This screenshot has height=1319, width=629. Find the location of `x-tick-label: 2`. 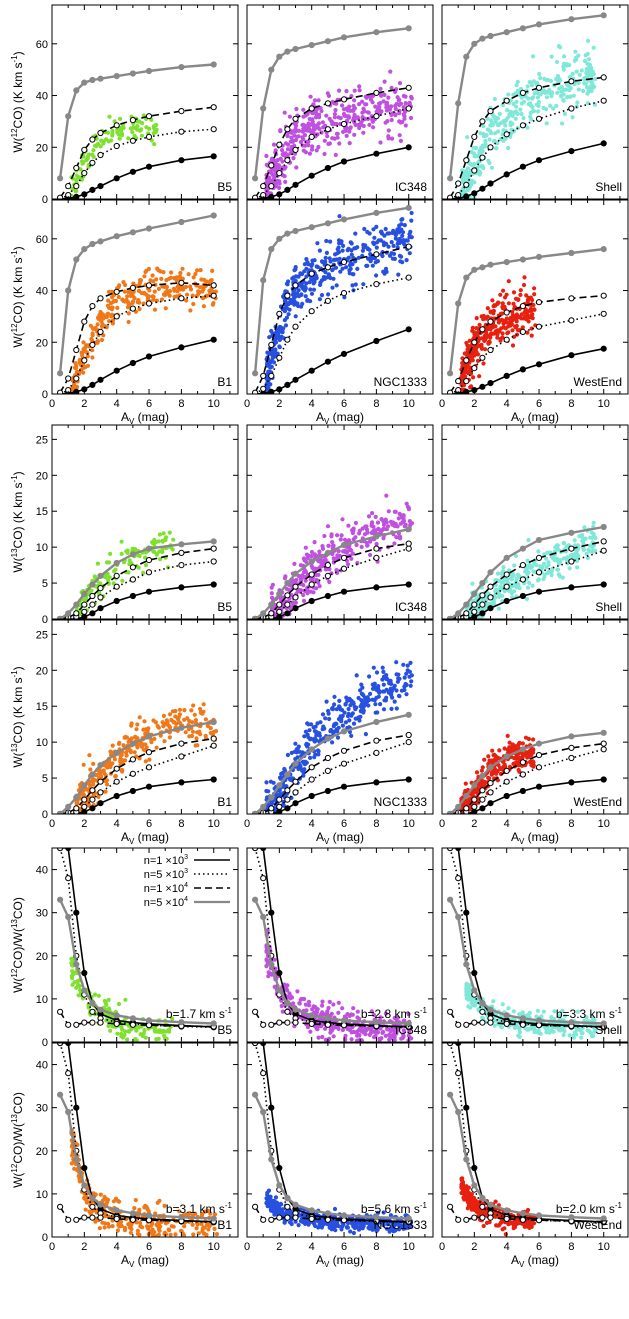

x-tick-label: 2 is located at coordinates (84, 404).